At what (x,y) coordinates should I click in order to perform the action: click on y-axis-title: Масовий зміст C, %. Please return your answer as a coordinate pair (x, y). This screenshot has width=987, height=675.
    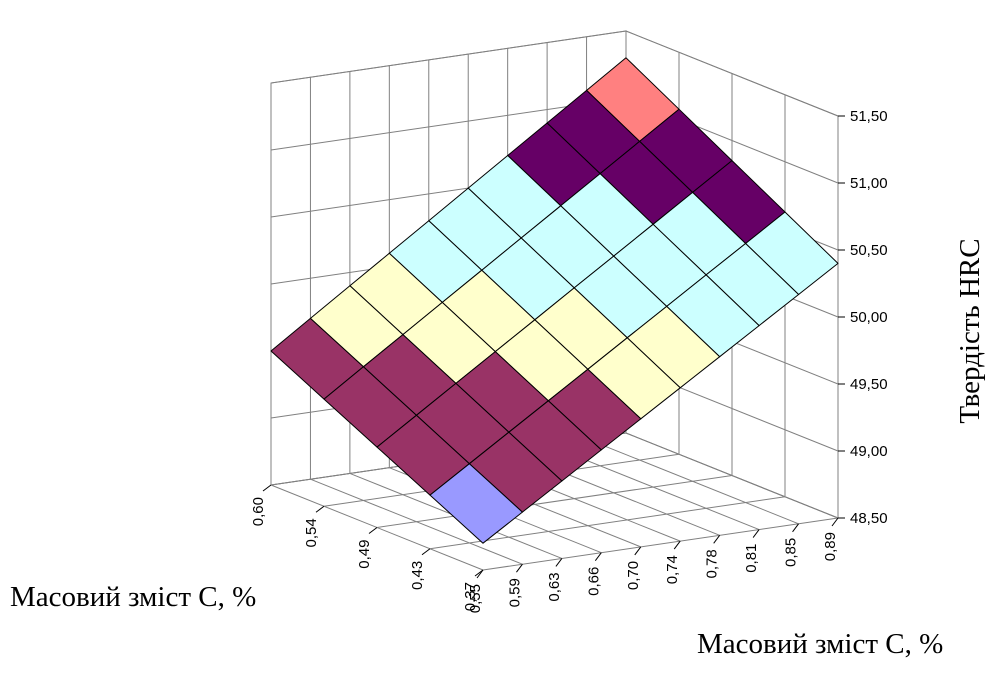
    Looking at the image, I should click on (133, 597).